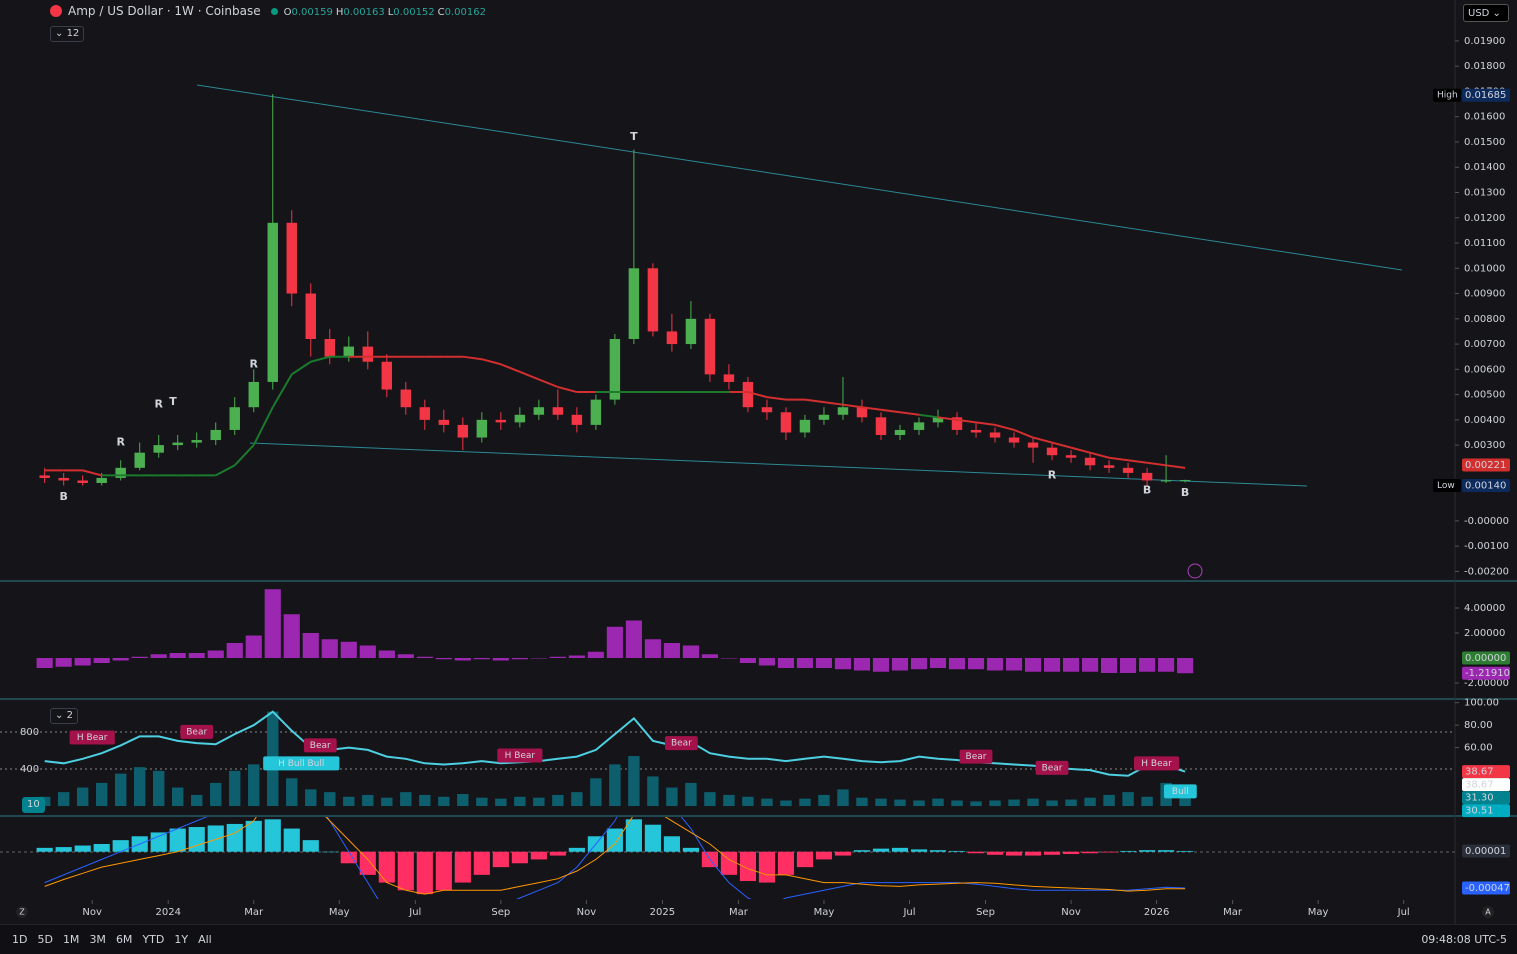 The height and width of the screenshot is (954, 1517). Describe the element at coordinates (45, 939) in the screenshot. I see `timeframe-button: 5D` at that location.